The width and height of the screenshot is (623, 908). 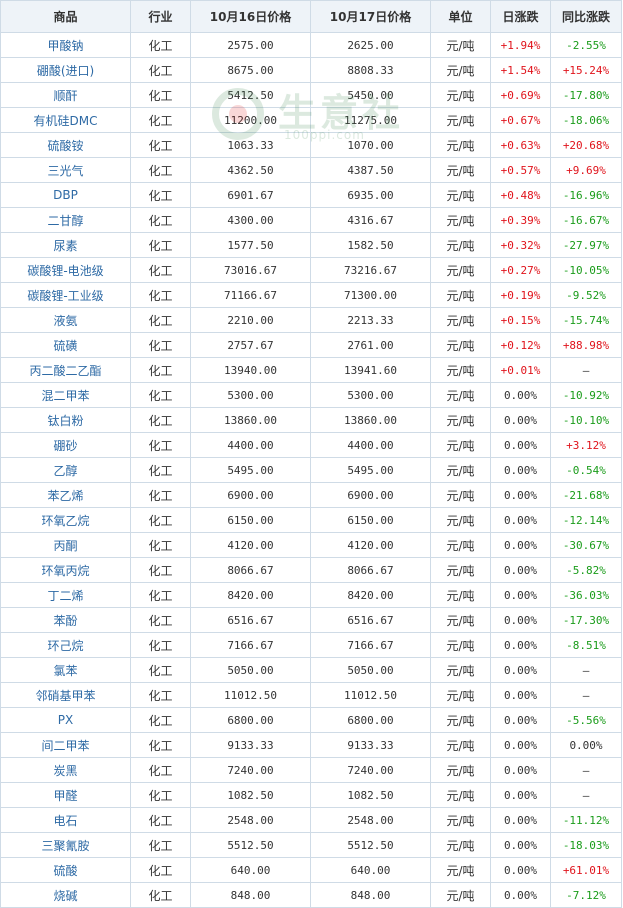 What do you see at coordinates (311, 145) in the screenshot?
I see `table-row: 硫酸铵 化工 1063.33 1070.00 元/吨 +0.63% +20.68%` at bounding box center [311, 145].